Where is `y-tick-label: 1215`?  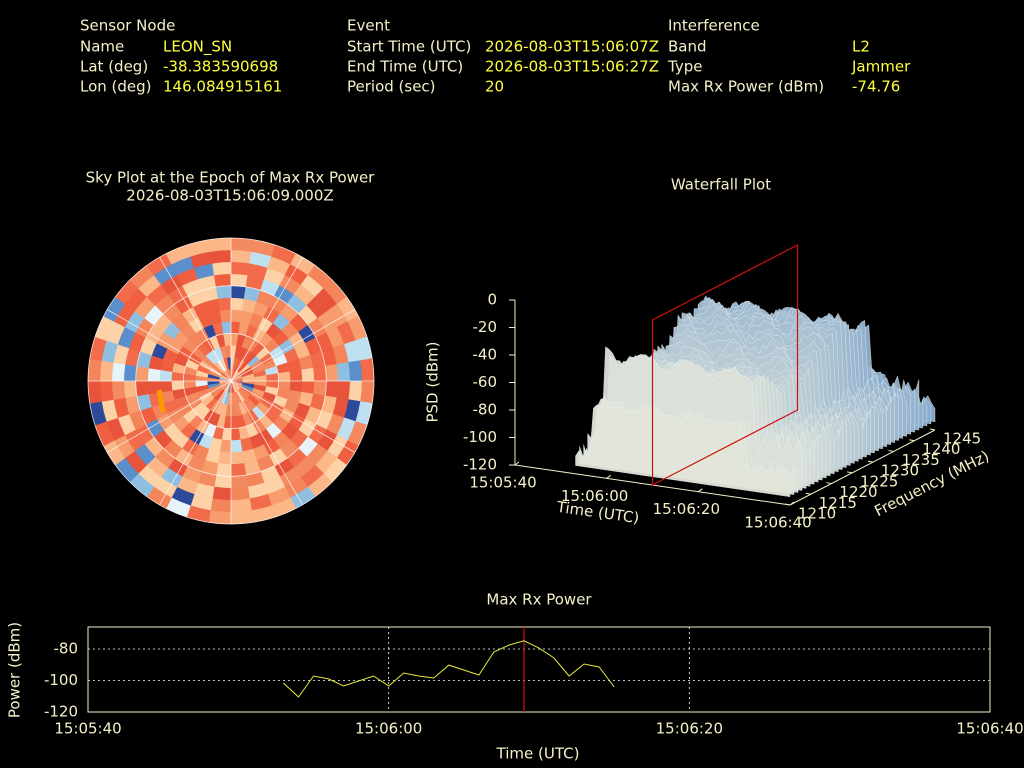 y-tick-label: 1215 is located at coordinates (838, 503).